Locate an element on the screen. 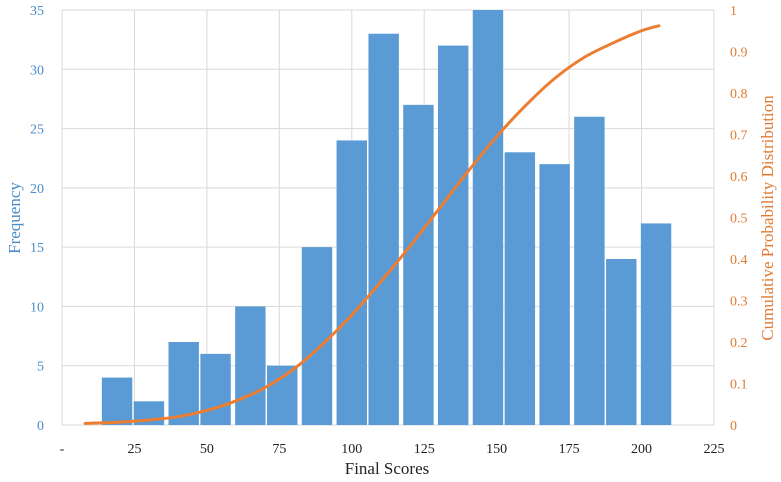  y-tick-label-left: 30 is located at coordinates (37, 70).